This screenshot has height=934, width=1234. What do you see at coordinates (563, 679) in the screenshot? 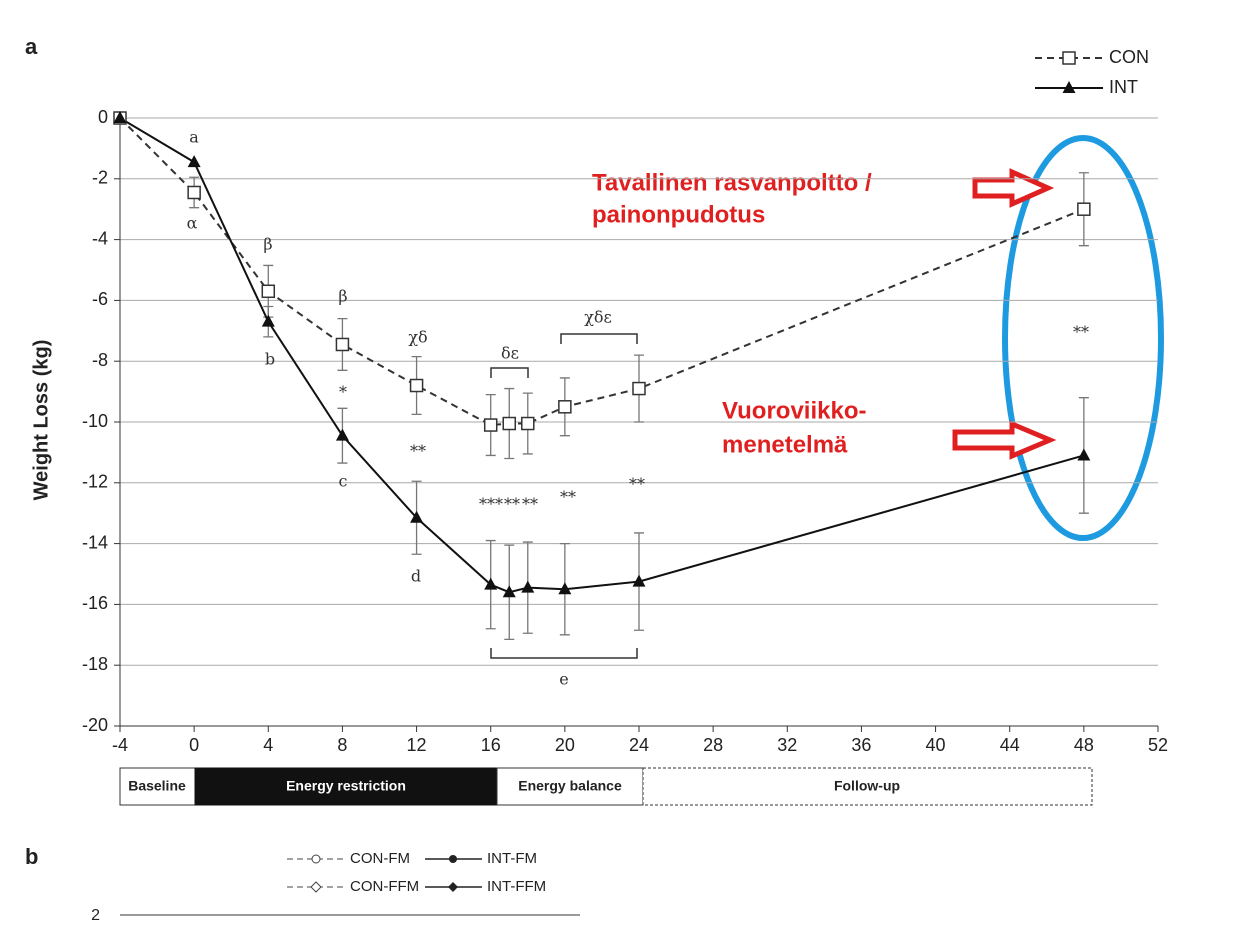
I see `annotation: e` at bounding box center [563, 679].